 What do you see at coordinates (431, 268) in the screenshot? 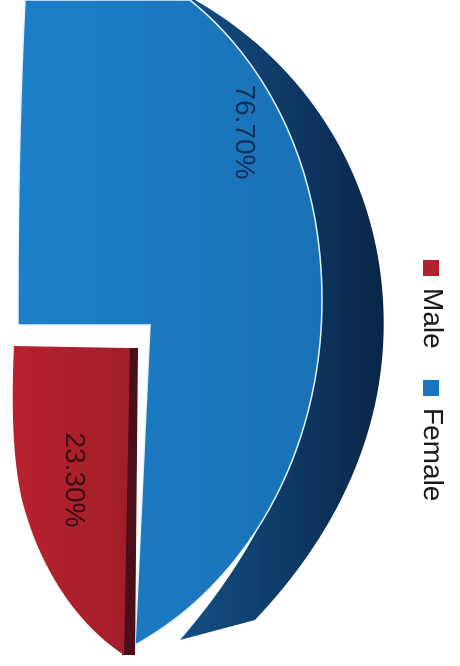
I see `legend-swatch-male` at bounding box center [431, 268].